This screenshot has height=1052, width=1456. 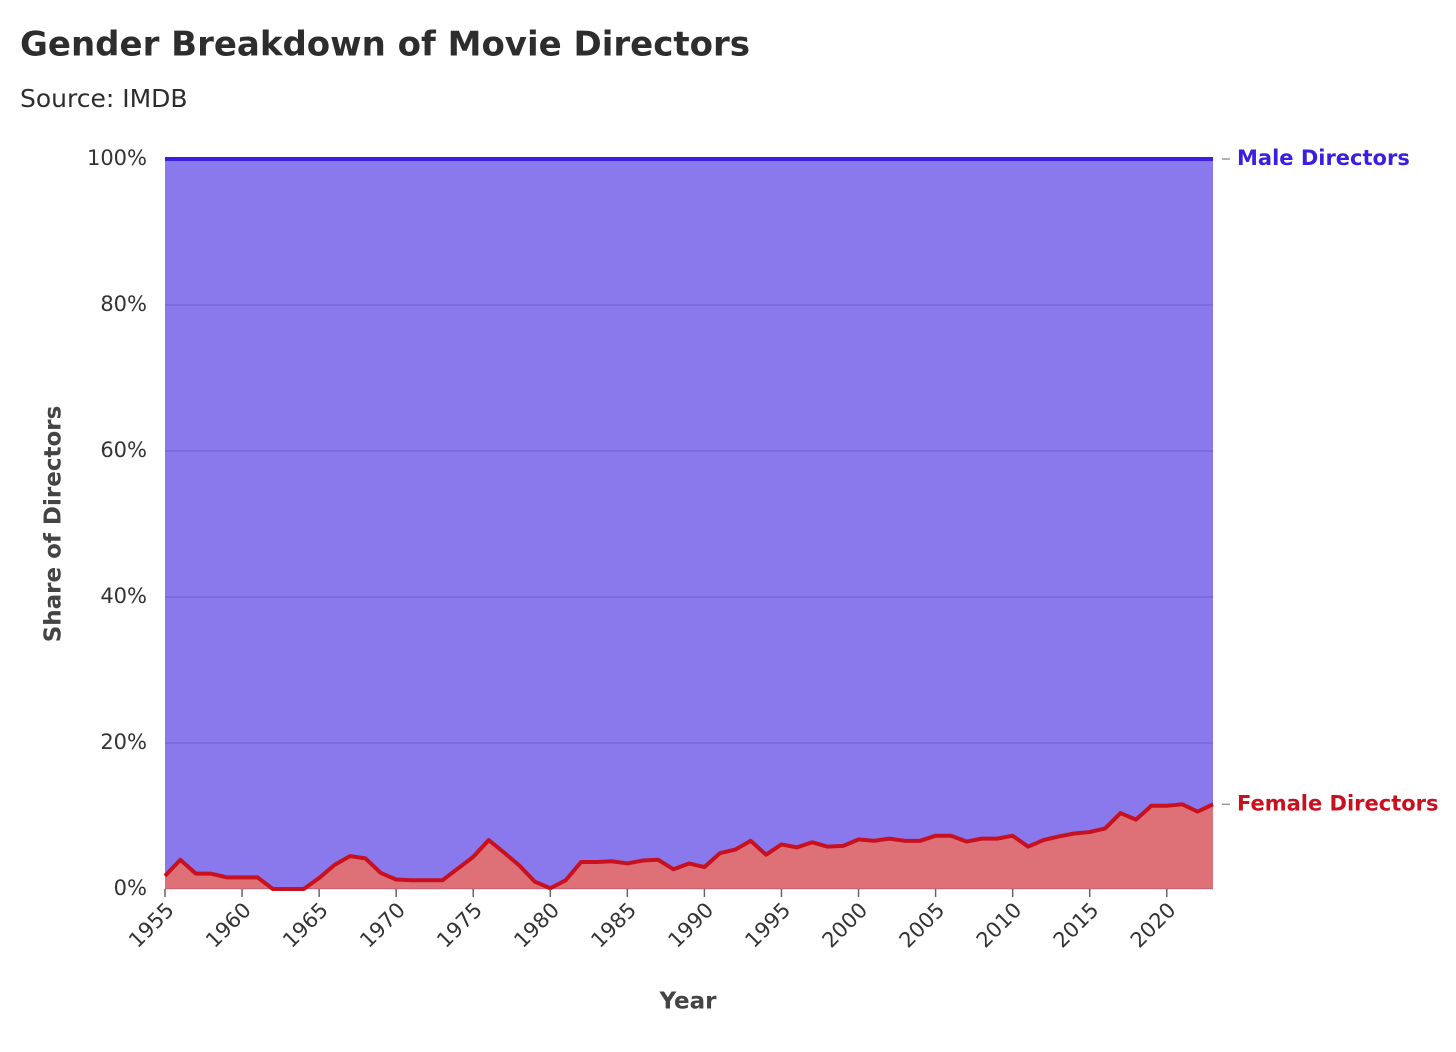 What do you see at coordinates (123, 450) in the screenshot?
I see `y-tick-label: 60%` at bounding box center [123, 450].